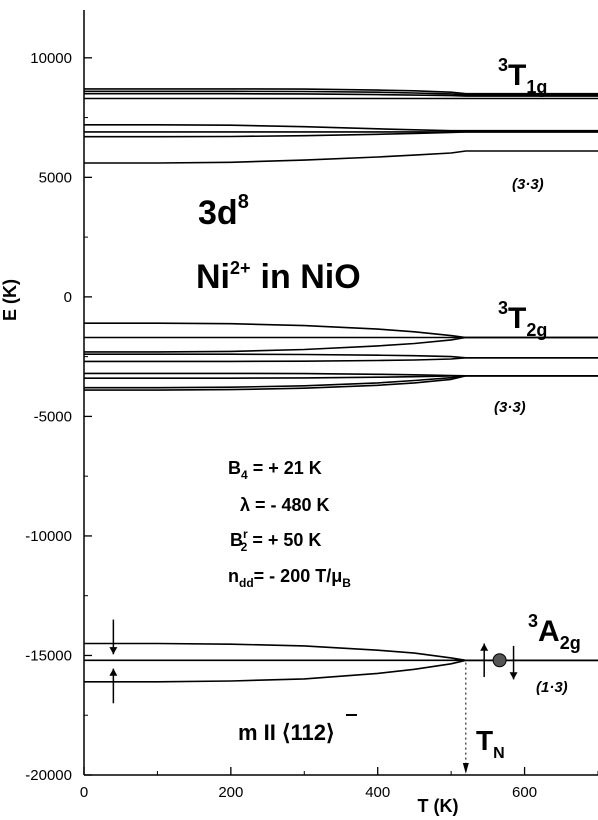 This screenshot has width=598, height=820. I want to click on spin-up-arrowhead, so click(113, 672).